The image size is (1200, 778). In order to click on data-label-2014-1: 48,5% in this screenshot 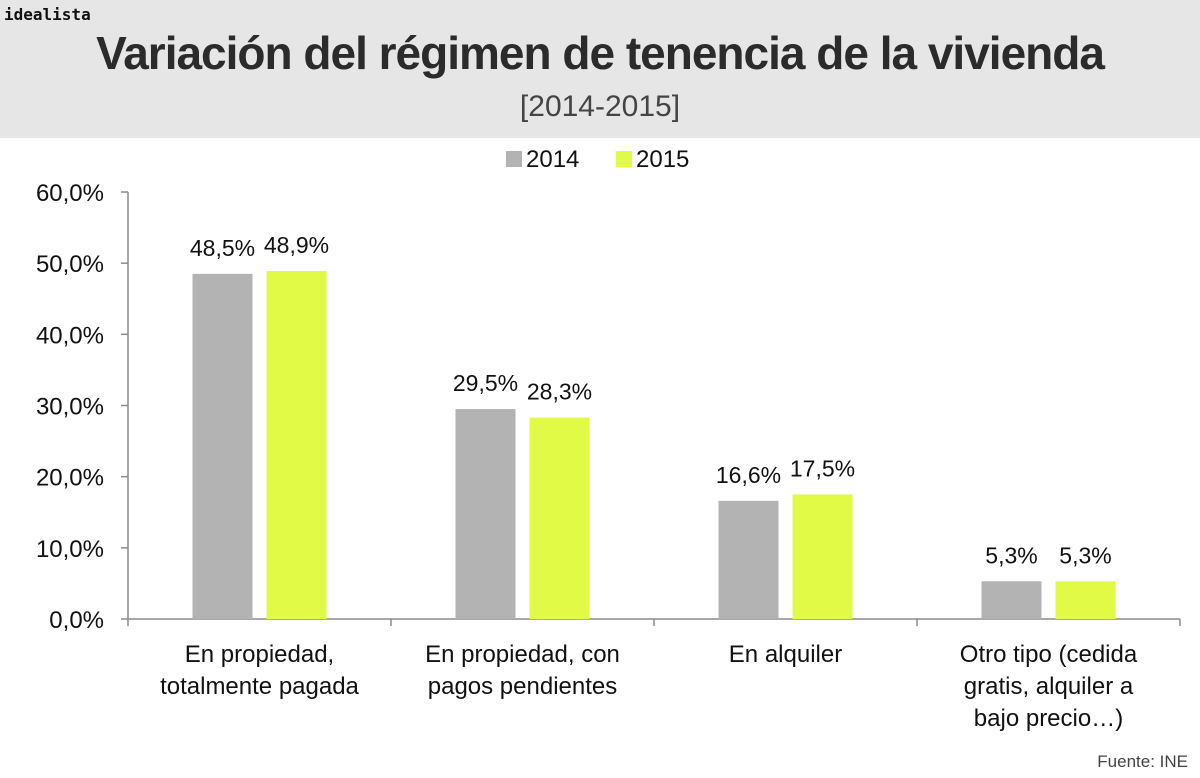, I will do `click(222, 248)`.